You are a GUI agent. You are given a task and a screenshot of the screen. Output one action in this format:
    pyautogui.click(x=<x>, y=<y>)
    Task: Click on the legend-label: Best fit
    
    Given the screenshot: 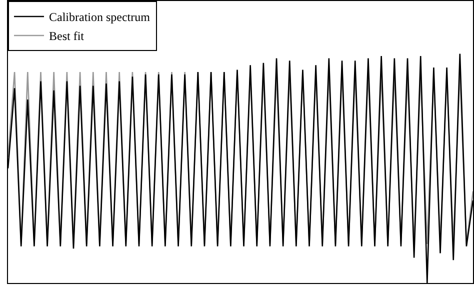 What is the action you would take?
    pyautogui.click(x=67, y=36)
    